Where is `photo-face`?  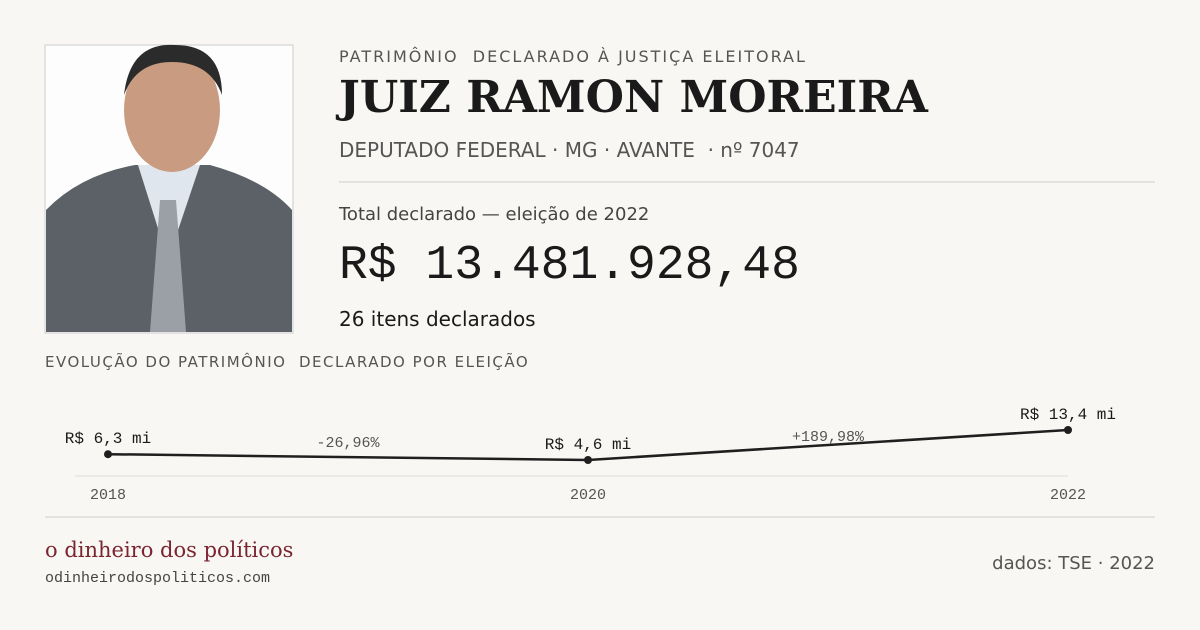 photo-face is located at coordinates (172, 110).